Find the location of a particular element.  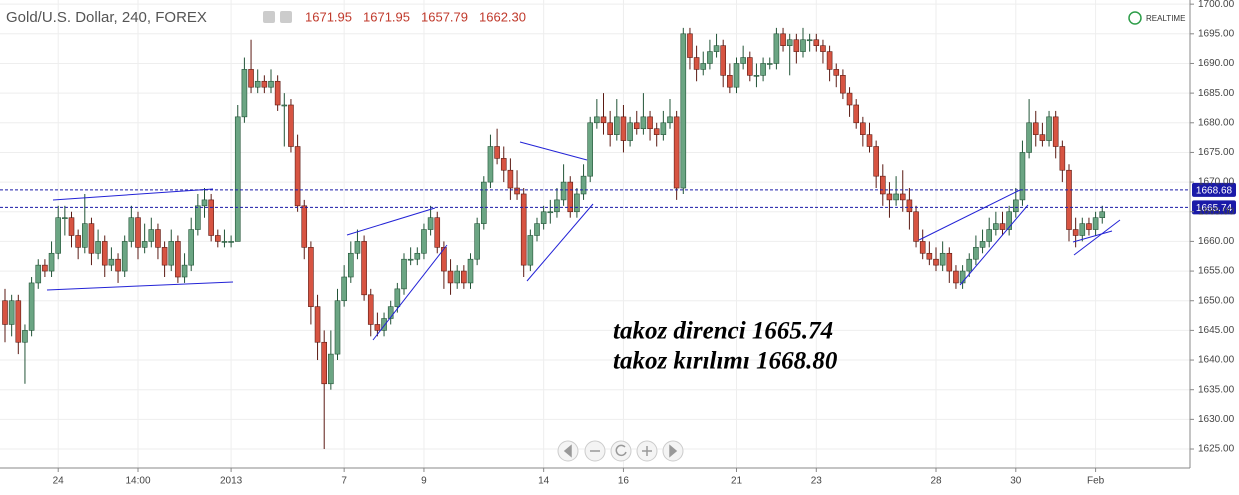

reset-button is located at coordinates (621, 451).